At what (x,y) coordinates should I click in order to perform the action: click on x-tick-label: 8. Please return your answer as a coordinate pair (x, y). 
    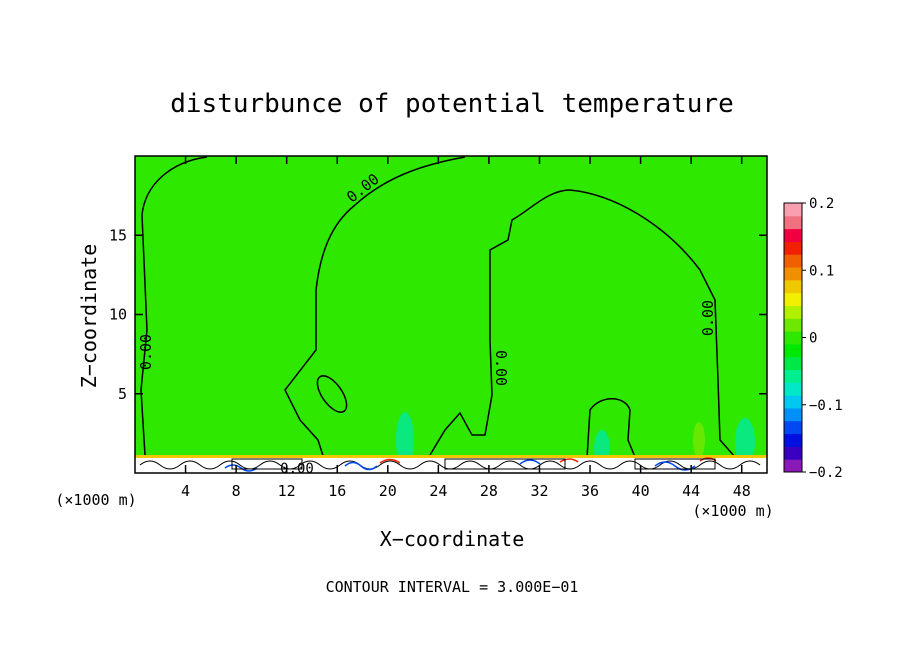
    Looking at the image, I should click on (236, 491).